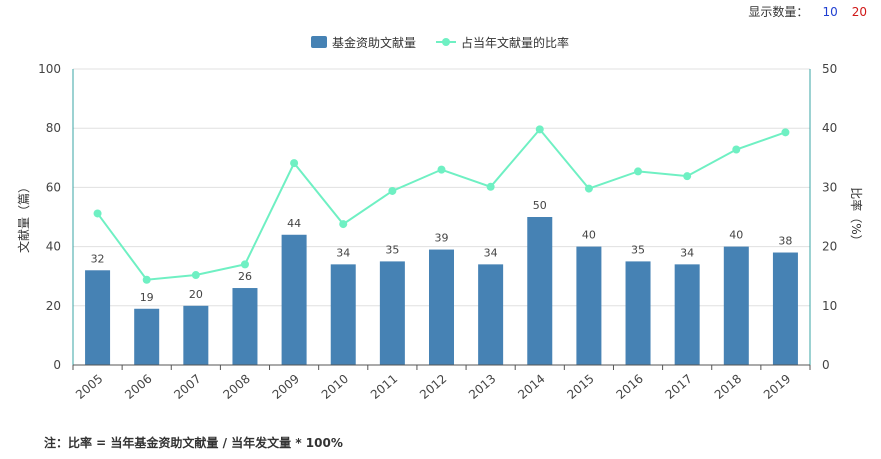 The image size is (881, 459). I want to click on legend-bar-label: 基金资助文献量, so click(374, 42).